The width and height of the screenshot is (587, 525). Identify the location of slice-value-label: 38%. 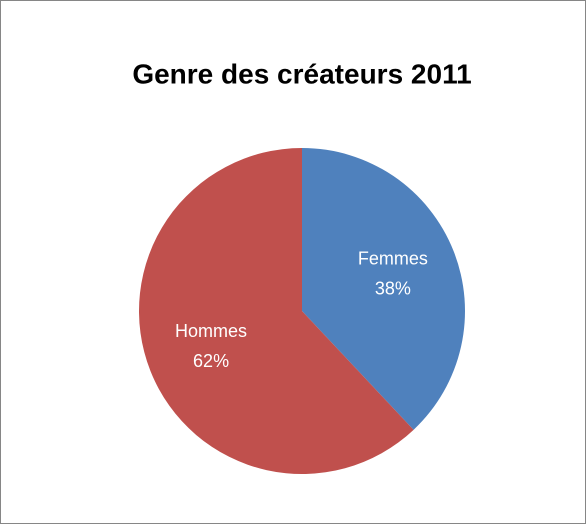
(393, 289).